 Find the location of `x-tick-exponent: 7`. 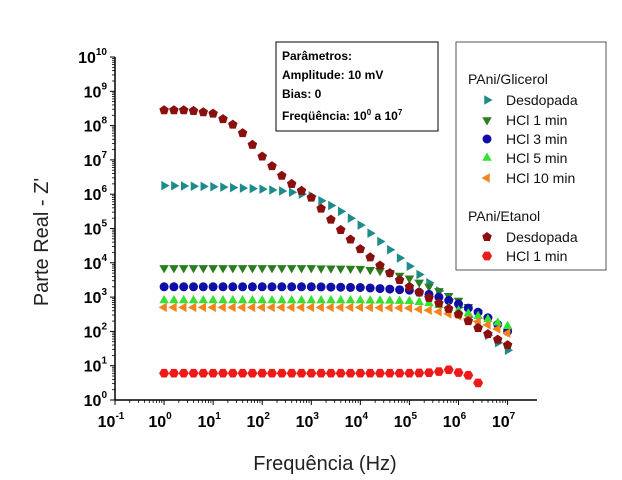

x-tick-exponent: 7 is located at coordinates (513, 416).